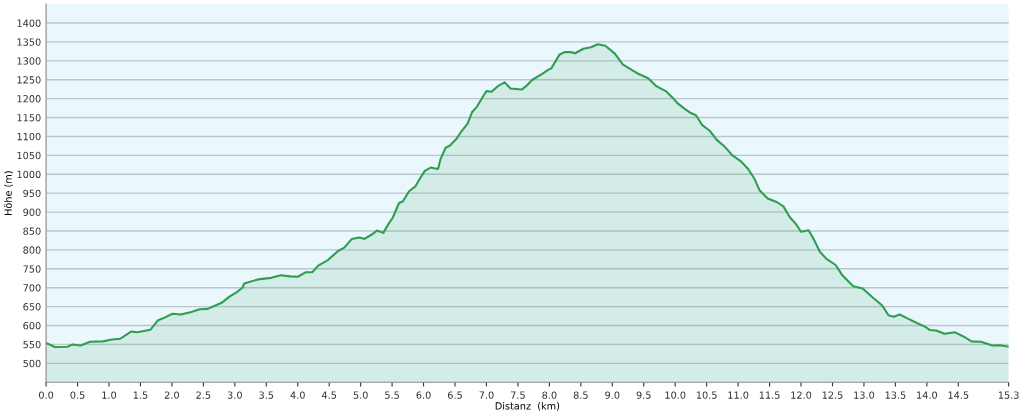 This screenshot has width=1024, height=411. Describe the element at coordinates (360, 395) in the screenshot. I see `x-tick-label: 5.0` at that location.